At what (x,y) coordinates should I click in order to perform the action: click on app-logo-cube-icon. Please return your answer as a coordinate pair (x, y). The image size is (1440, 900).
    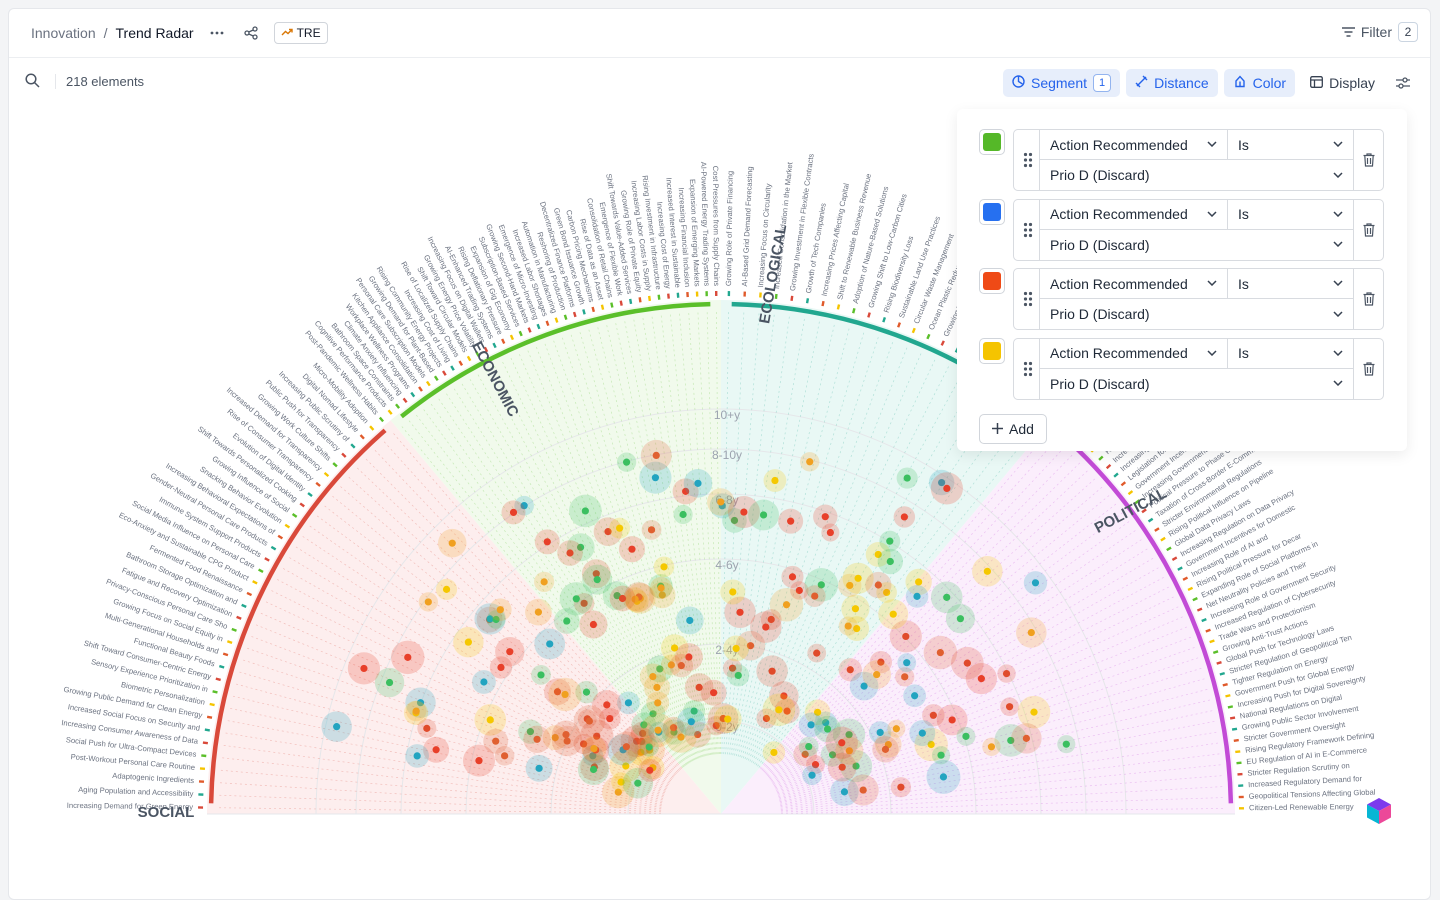
    Looking at the image, I should click on (1379, 813).